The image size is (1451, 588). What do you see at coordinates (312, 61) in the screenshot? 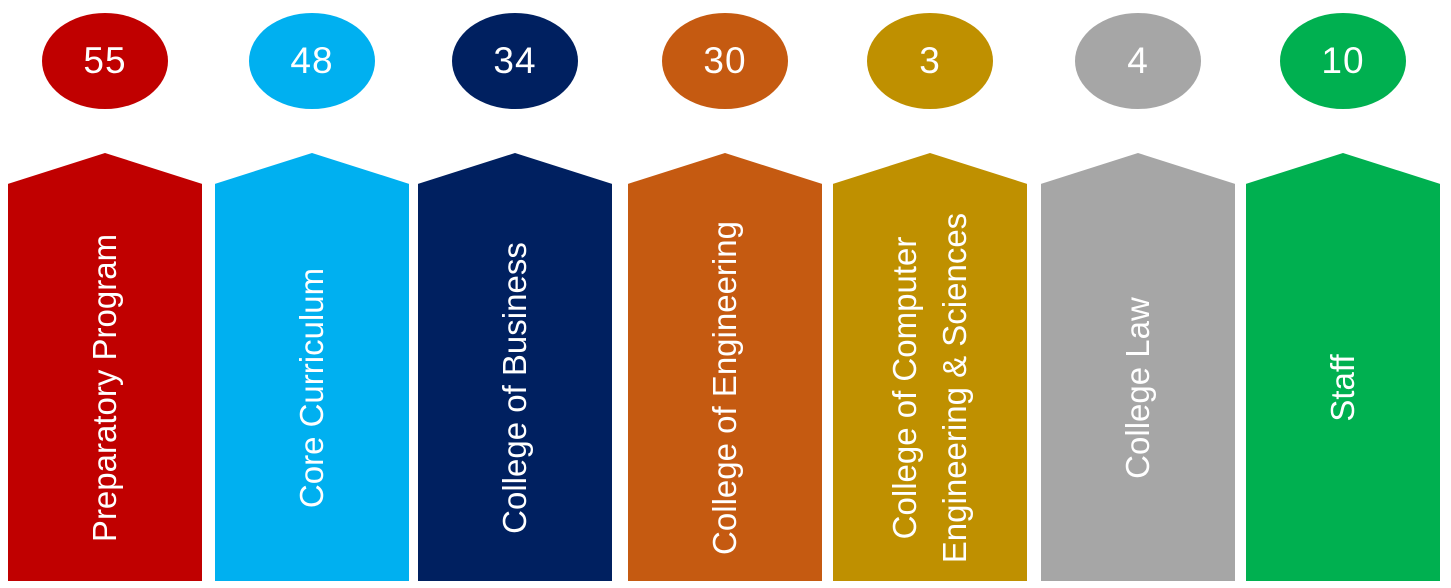
I see `count-oval: 48` at bounding box center [312, 61].